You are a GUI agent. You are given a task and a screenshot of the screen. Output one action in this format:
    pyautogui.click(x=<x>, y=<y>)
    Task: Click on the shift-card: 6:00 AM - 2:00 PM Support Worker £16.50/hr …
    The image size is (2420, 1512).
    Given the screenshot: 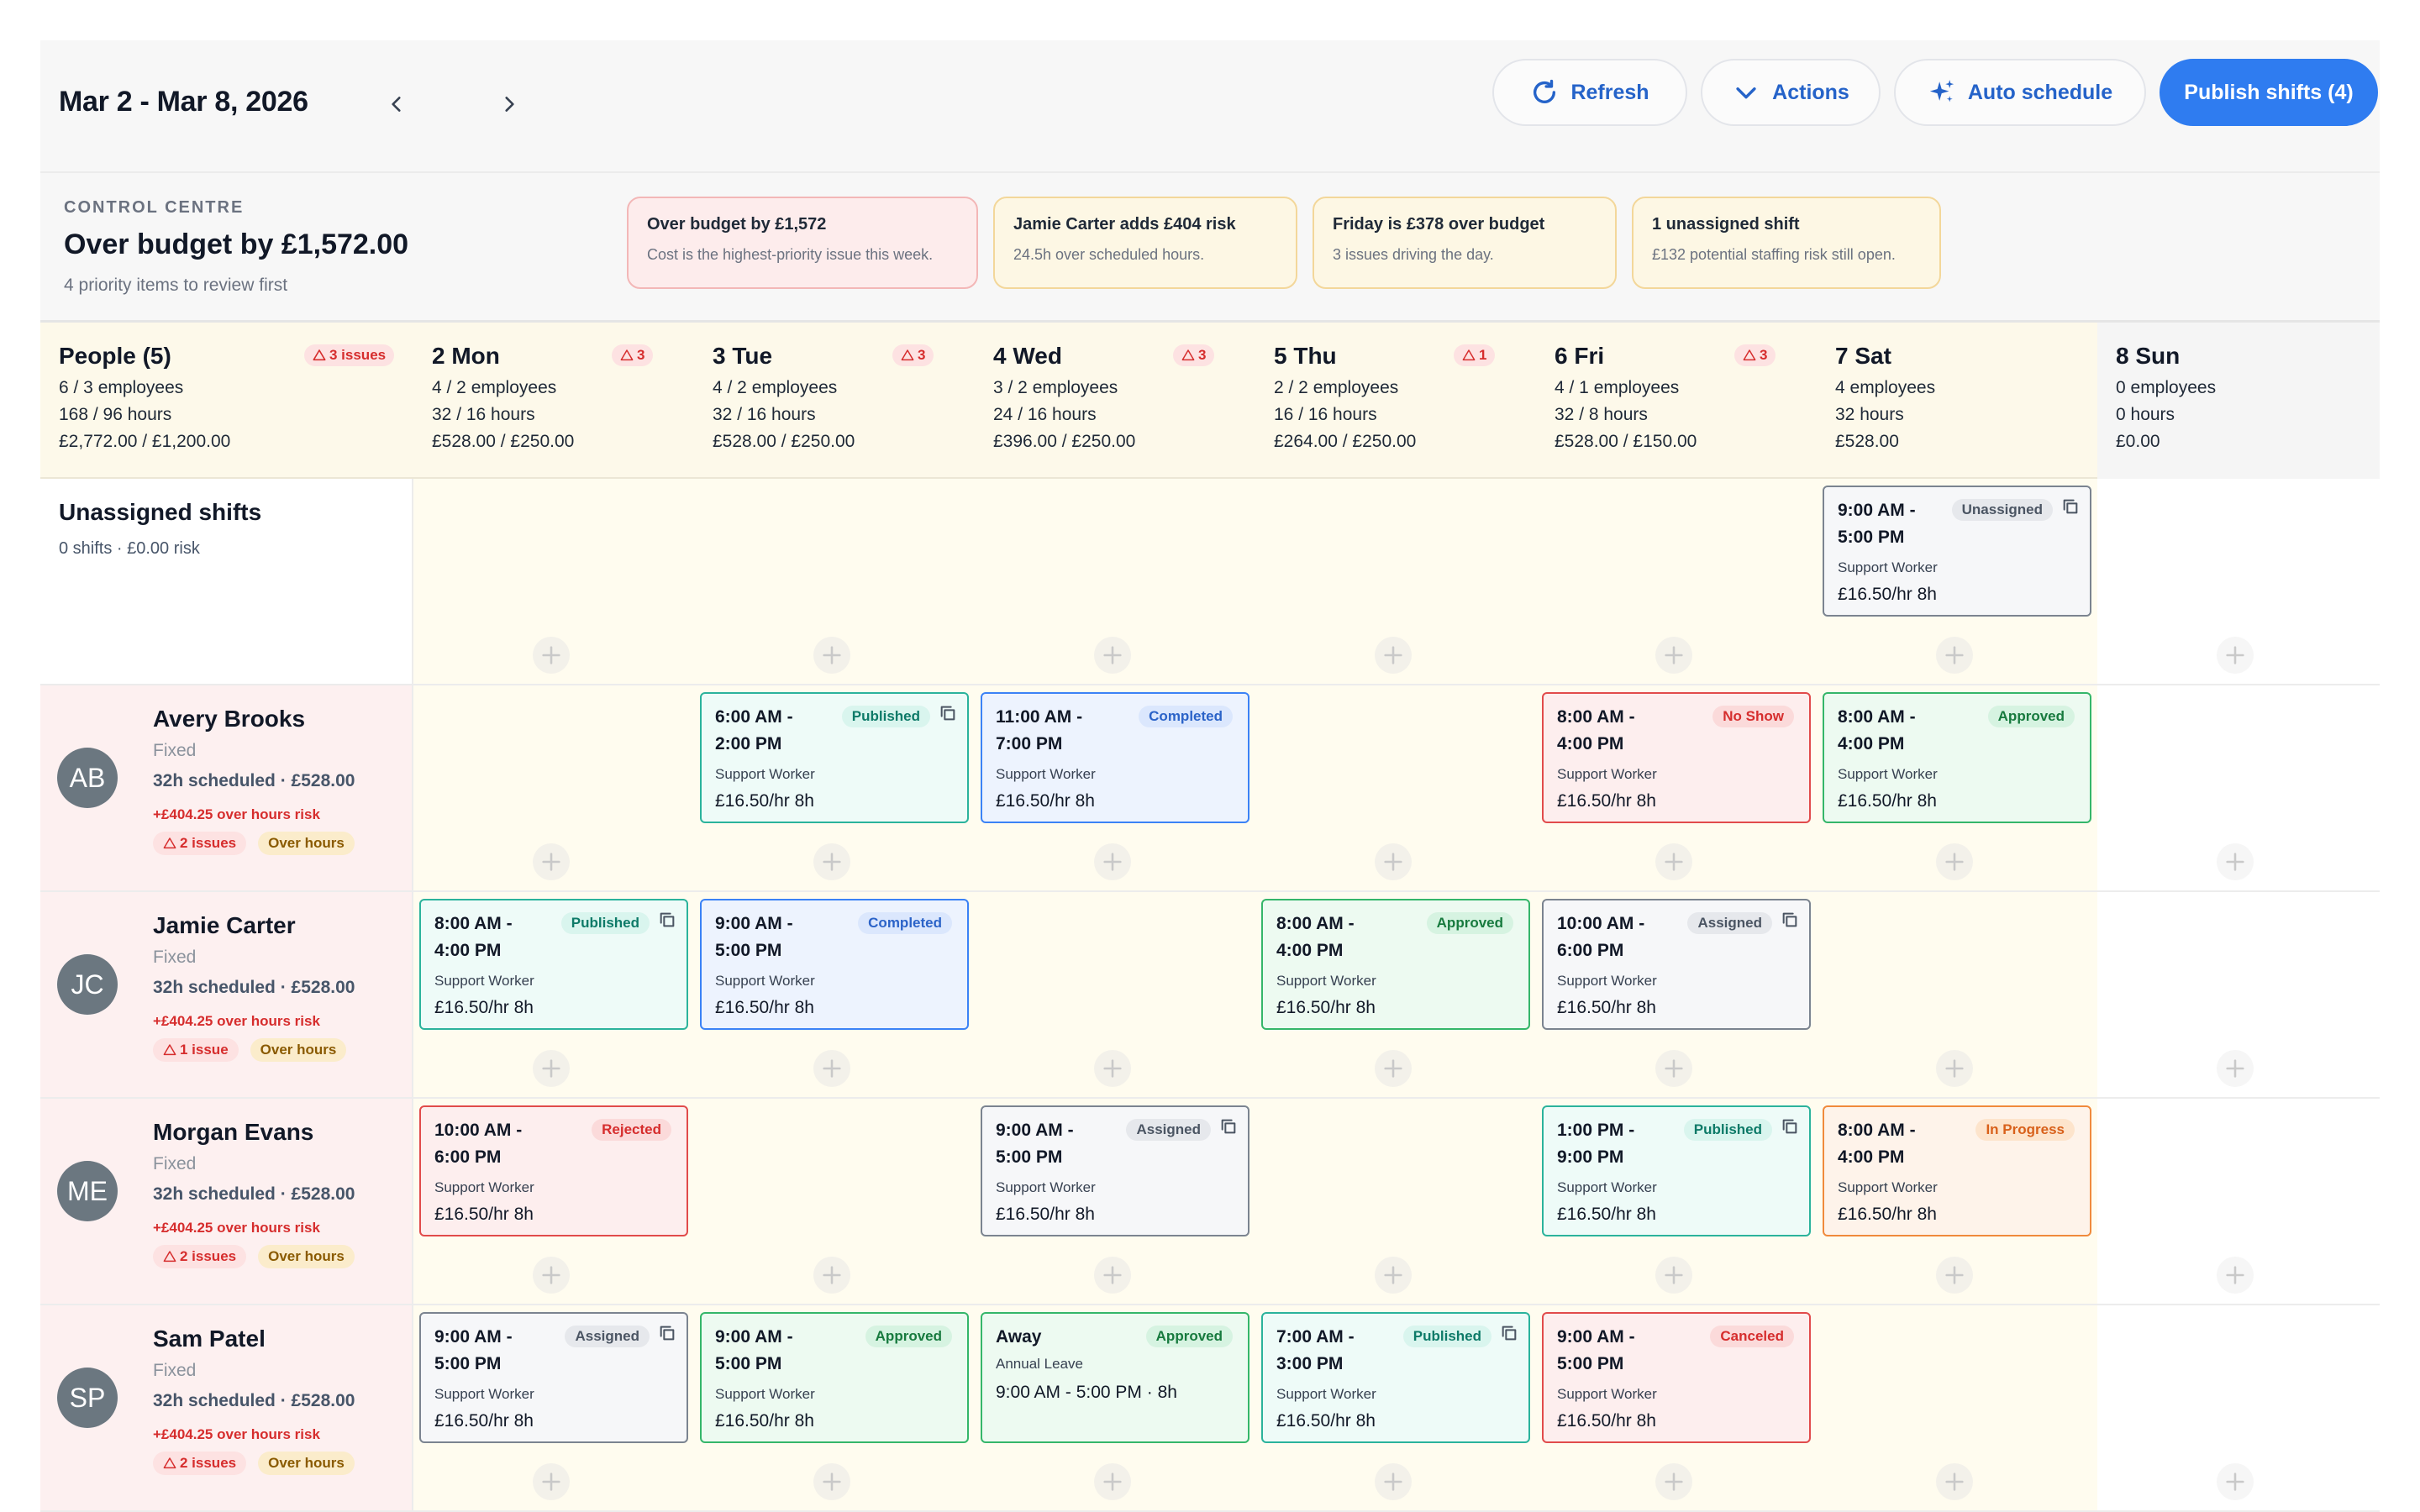 What is the action you would take?
    pyautogui.click(x=834, y=757)
    